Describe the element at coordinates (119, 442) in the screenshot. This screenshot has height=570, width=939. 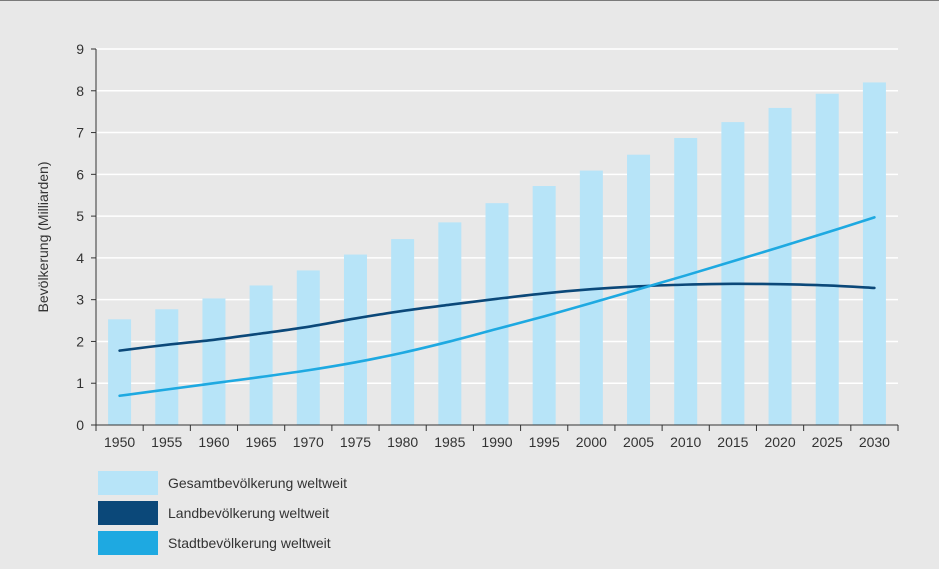
I see `x-tick-label-1950: 1950` at that location.